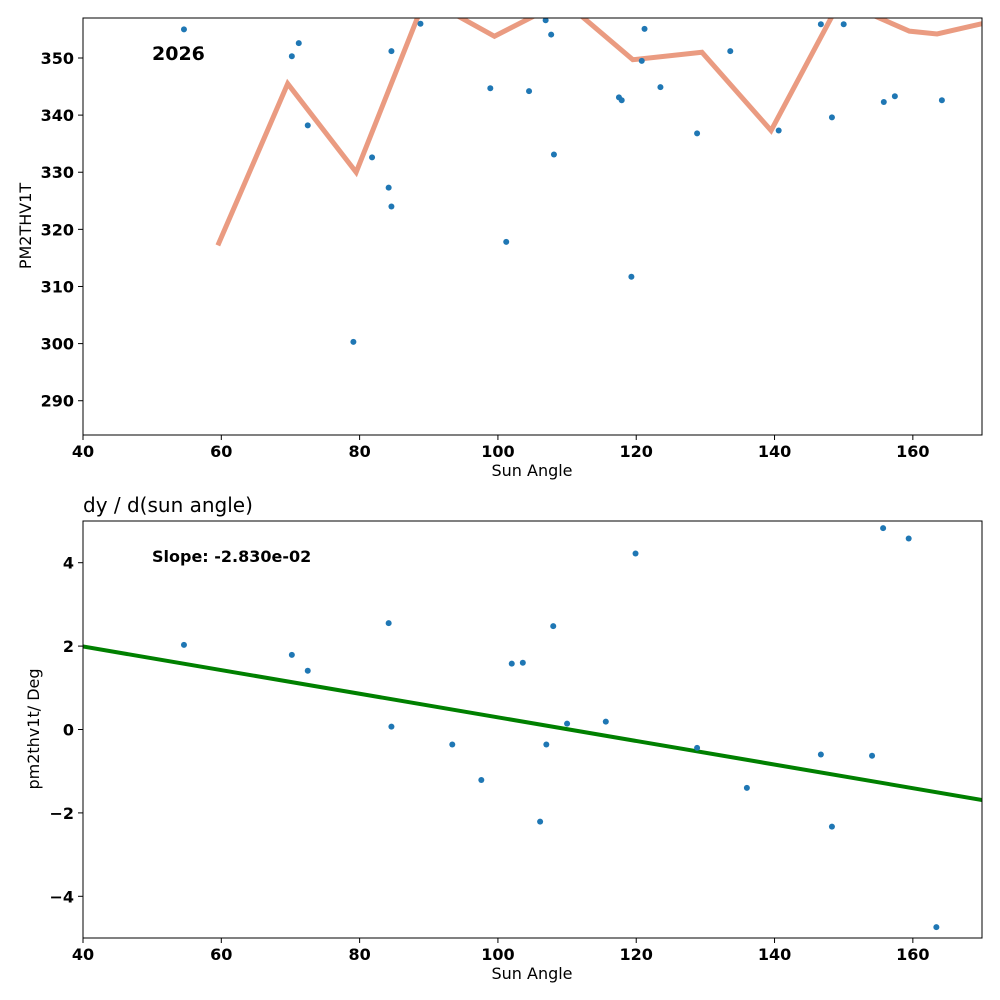 The image size is (1000, 1000). I want to click on top-x-axis-label: Sun Angle, so click(531, 470).